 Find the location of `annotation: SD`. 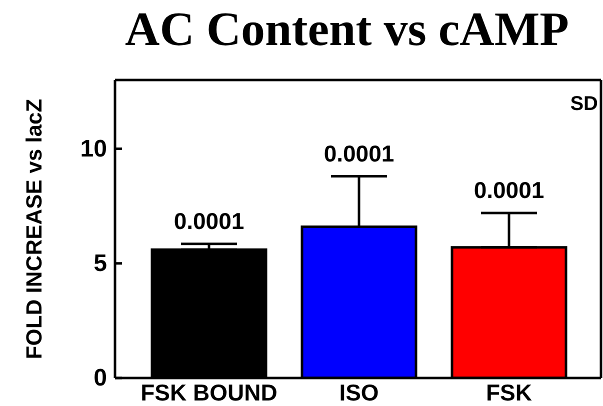

annotation: SD is located at coordinates (584, 104).